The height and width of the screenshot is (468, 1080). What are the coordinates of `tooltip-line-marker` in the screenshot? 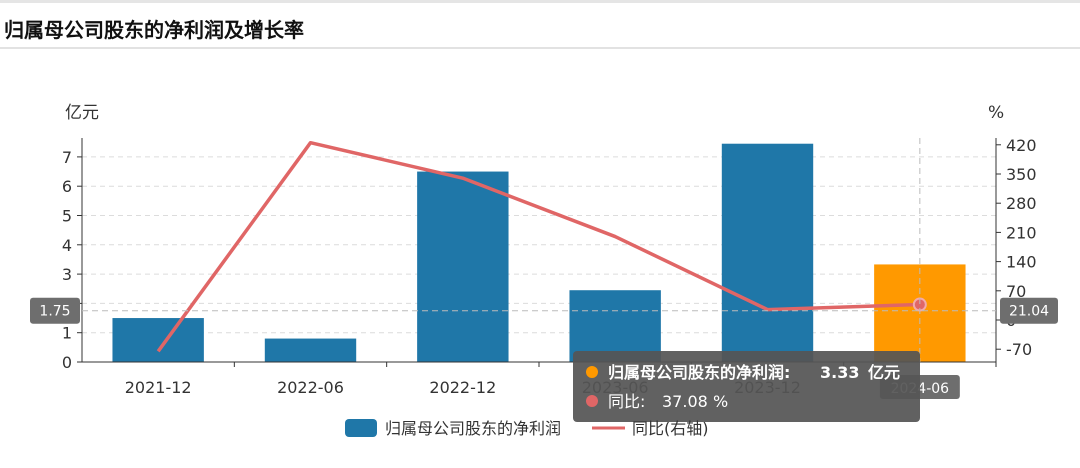 It's located at (592, 401).